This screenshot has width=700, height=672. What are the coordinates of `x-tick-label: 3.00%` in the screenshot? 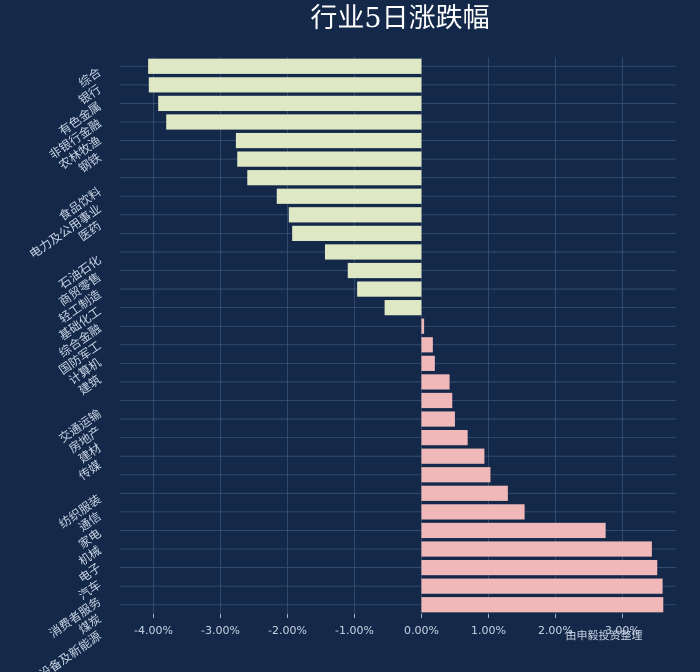 It's located at (622, 630).